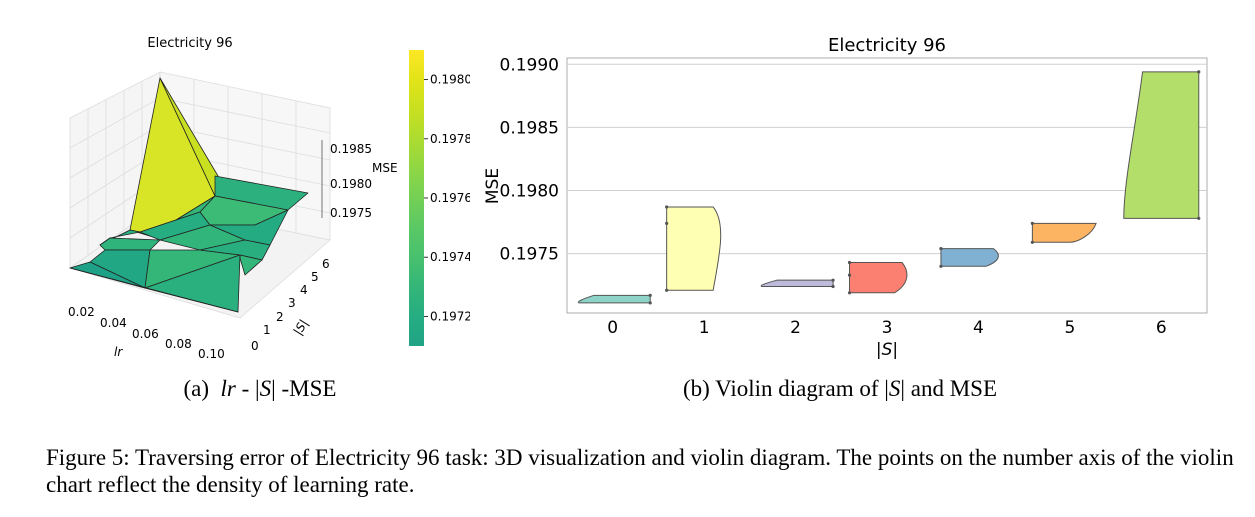 Image resolution: width=1255 pixels, height=517 pixels. I want to click on y-tick-label: 1, so click(267, 330).